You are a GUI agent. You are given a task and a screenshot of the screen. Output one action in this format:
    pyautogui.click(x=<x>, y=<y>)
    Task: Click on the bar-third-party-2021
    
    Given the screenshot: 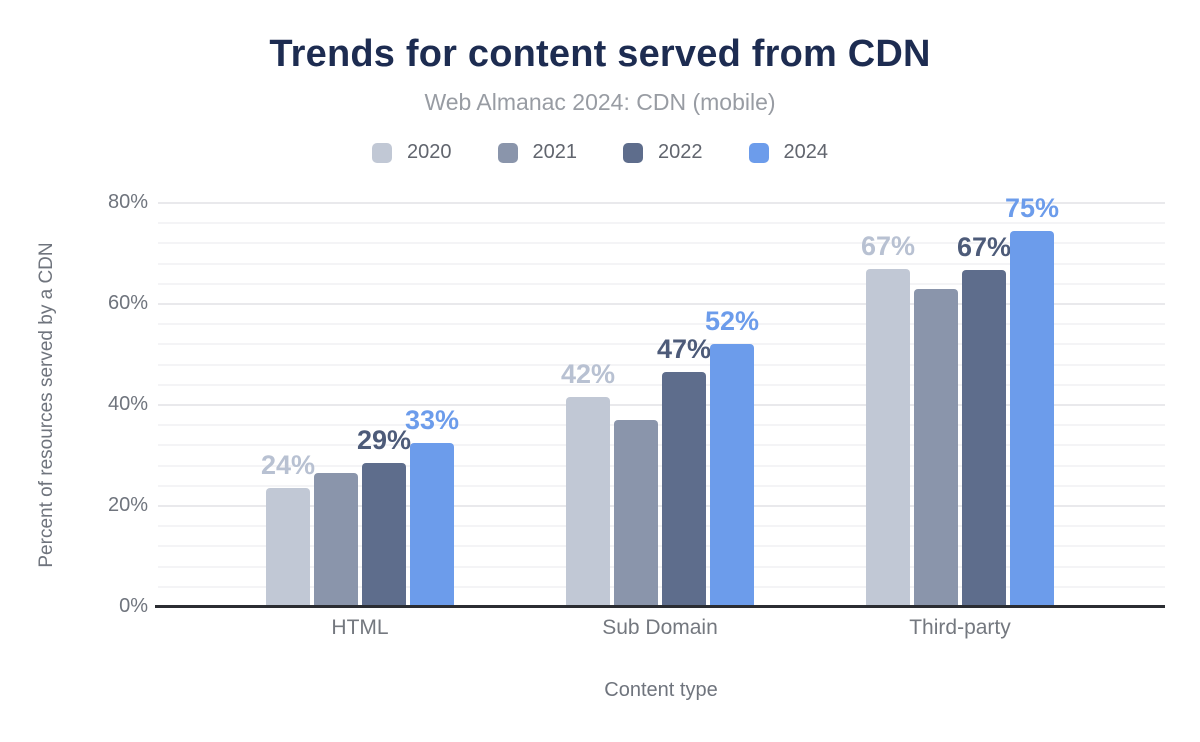 What is the action you would take?
    pyautogui.click(x=936, y=447)
    